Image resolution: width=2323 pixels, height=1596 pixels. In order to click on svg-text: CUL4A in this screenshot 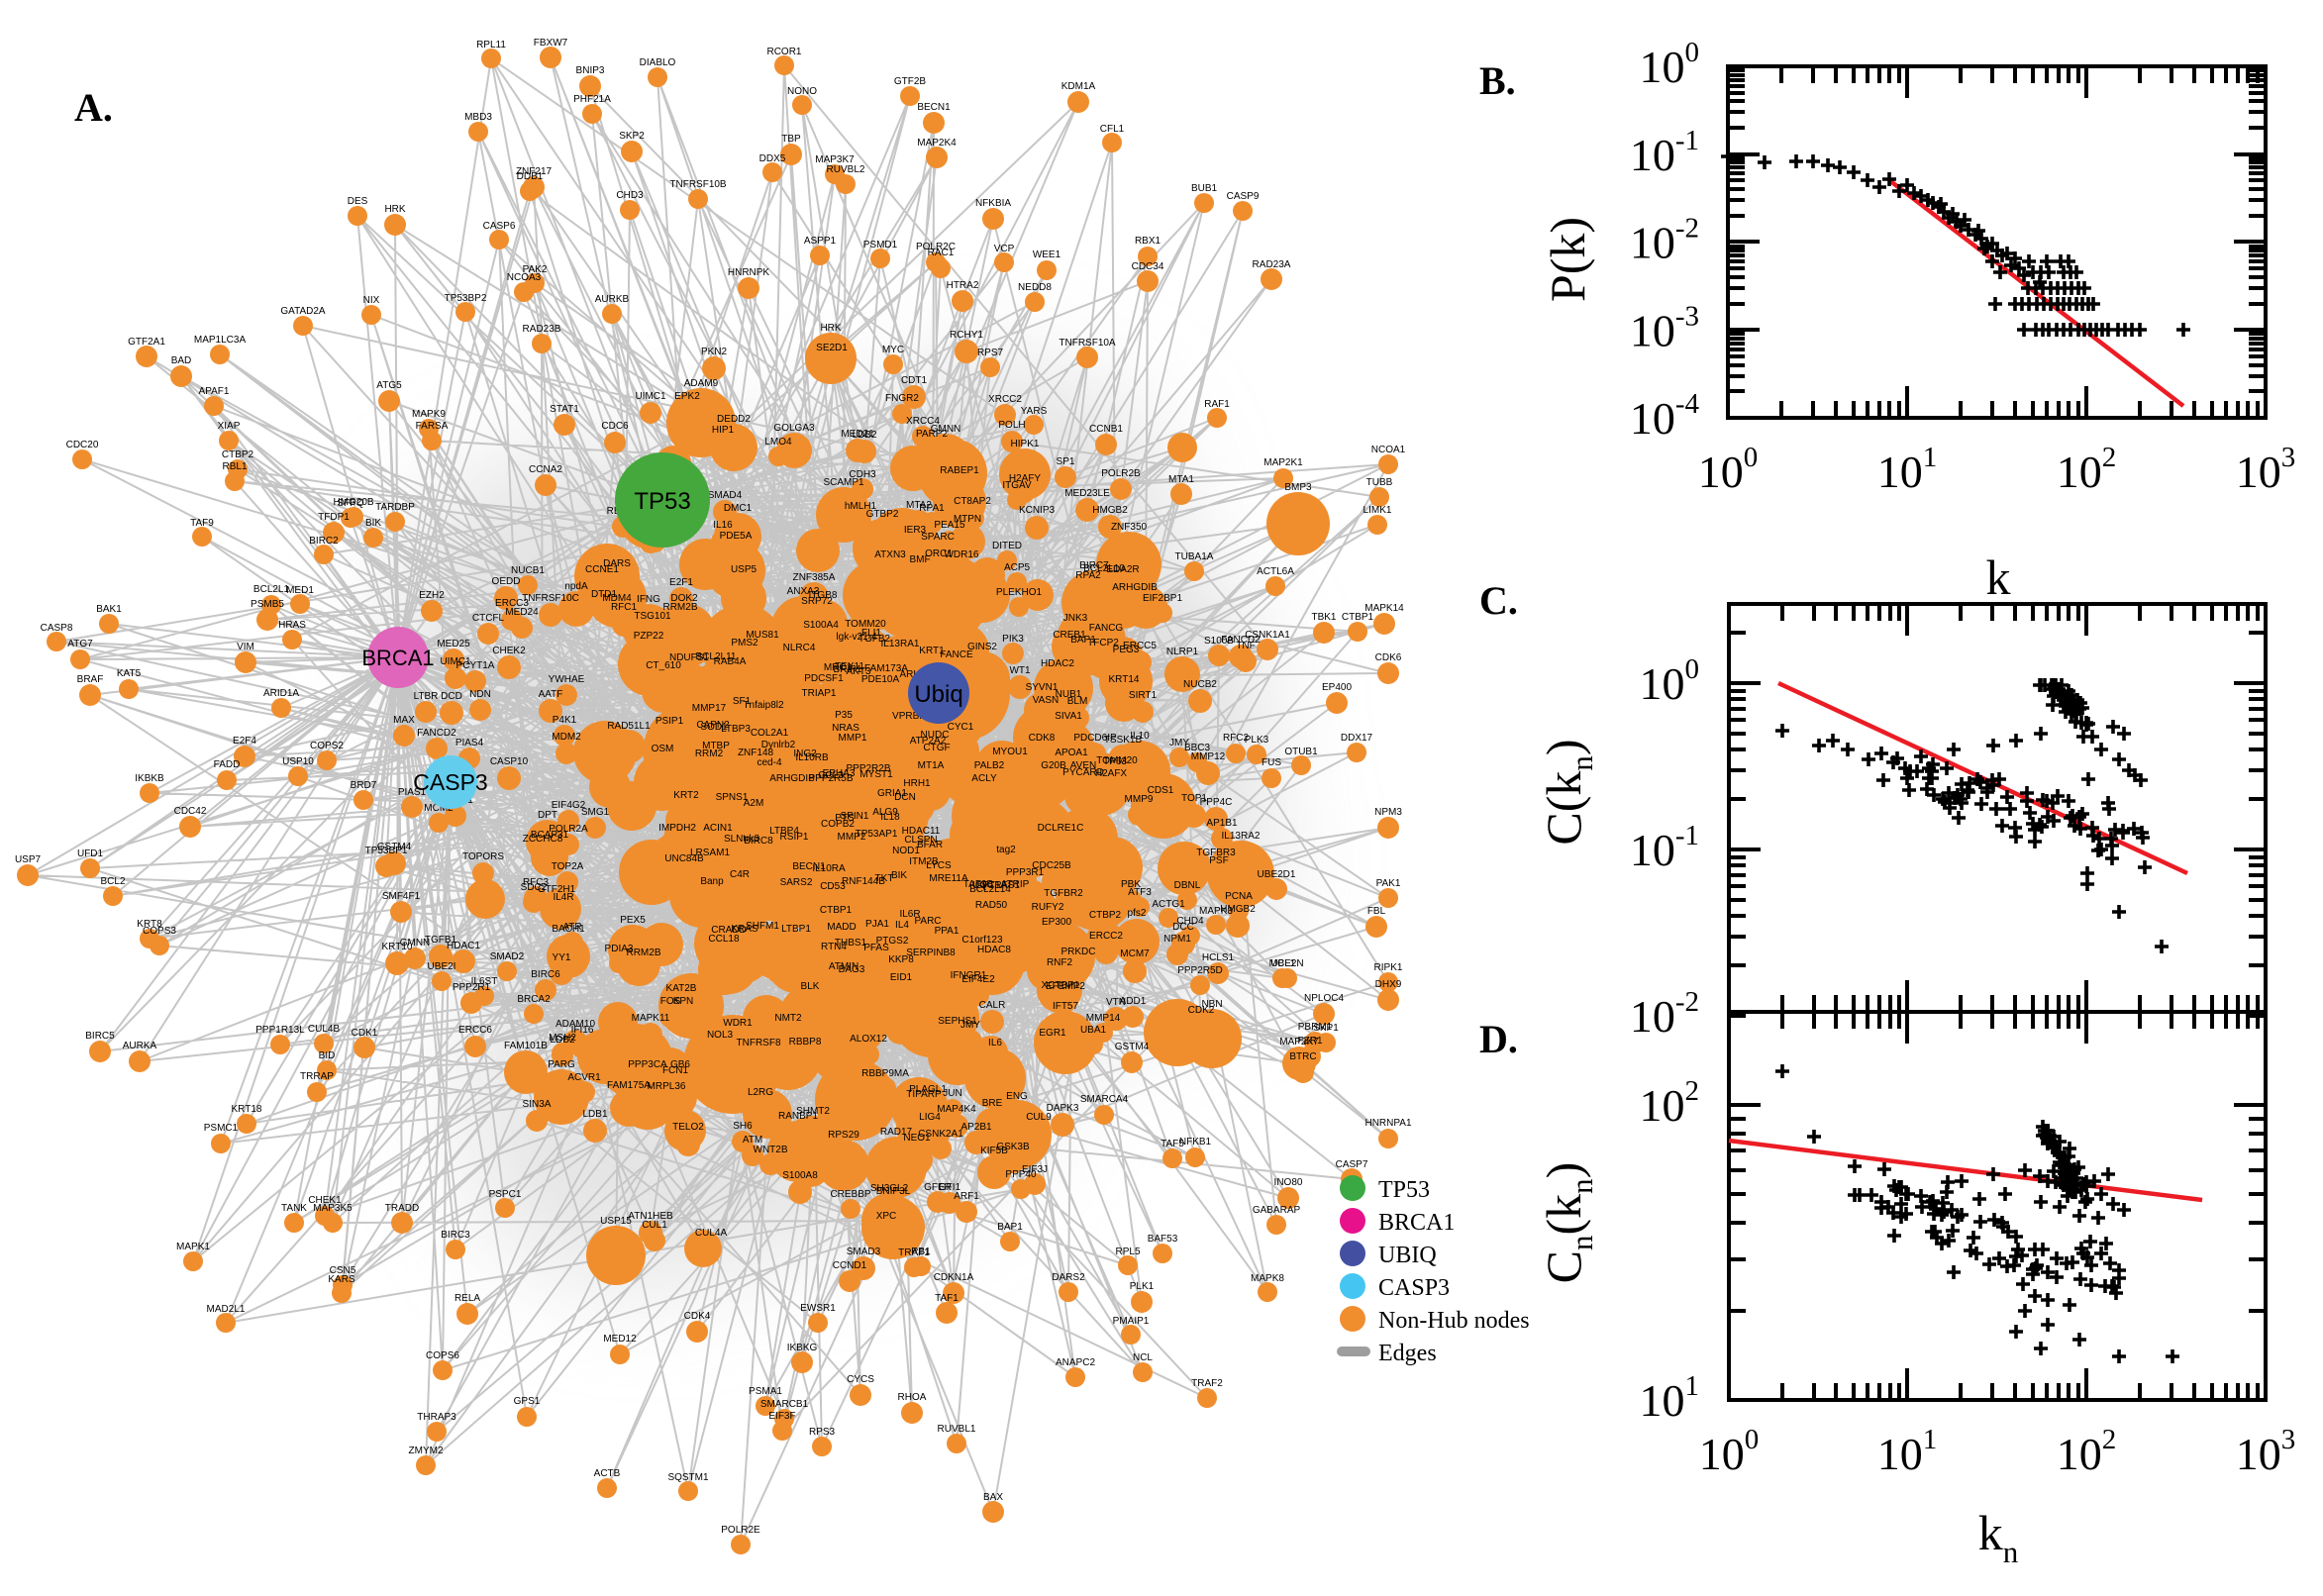, I will do `click(711, 1233)`.